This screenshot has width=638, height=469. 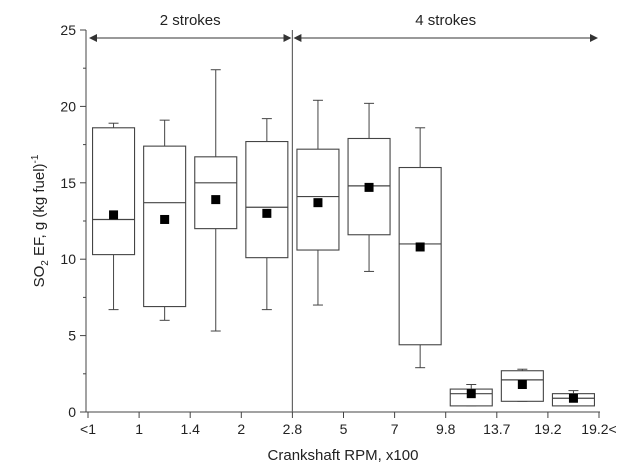 I want to click on x-axis-label: Crankshaft RPM, x100, so click(x=343, y=455).